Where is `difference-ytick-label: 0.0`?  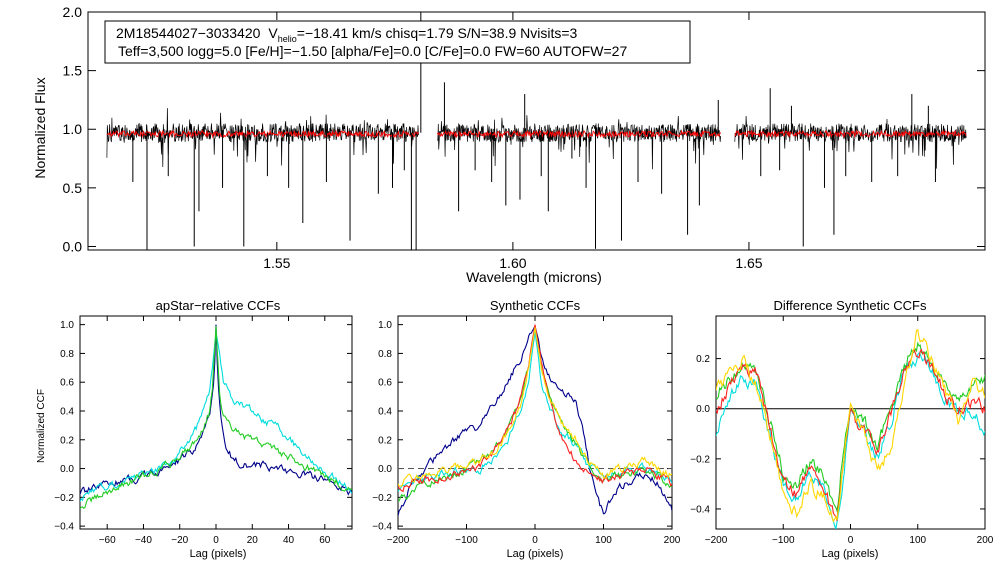 difference-ytick-label: 0.0 is located at coordinates (703, 409).